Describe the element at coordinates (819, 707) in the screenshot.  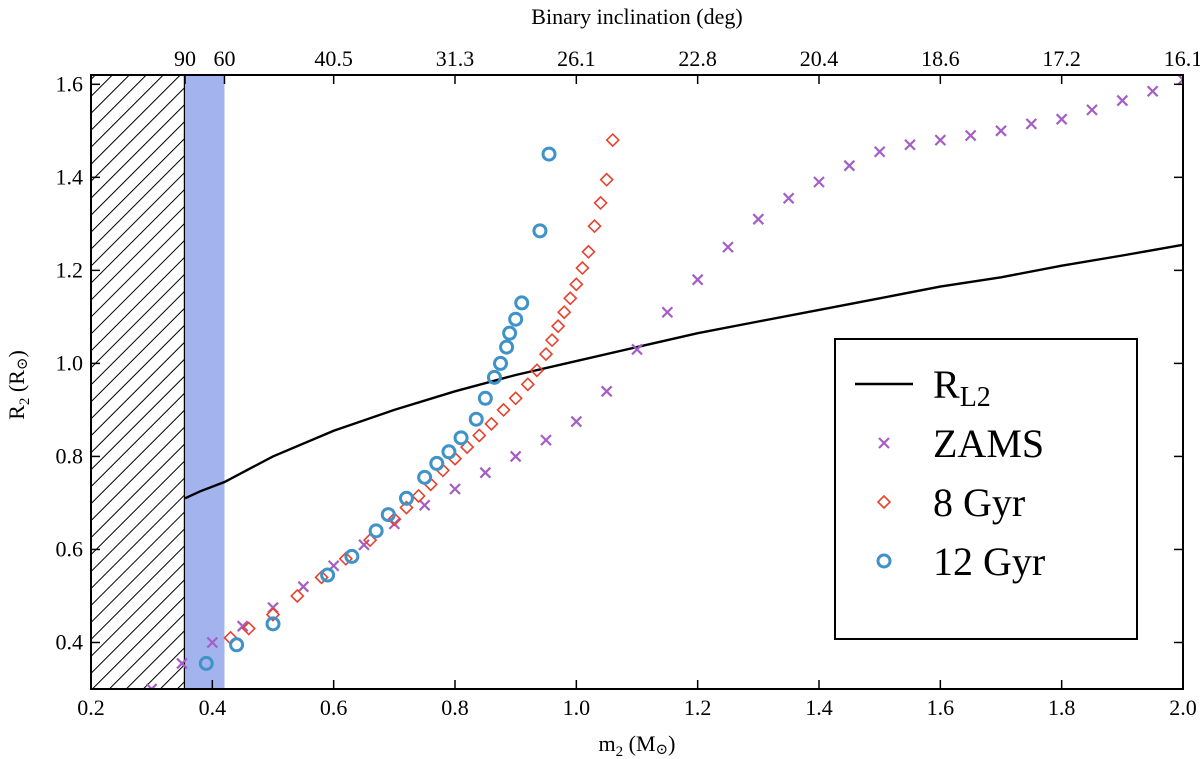
I see `x-tick-label: 1.4` at that location.